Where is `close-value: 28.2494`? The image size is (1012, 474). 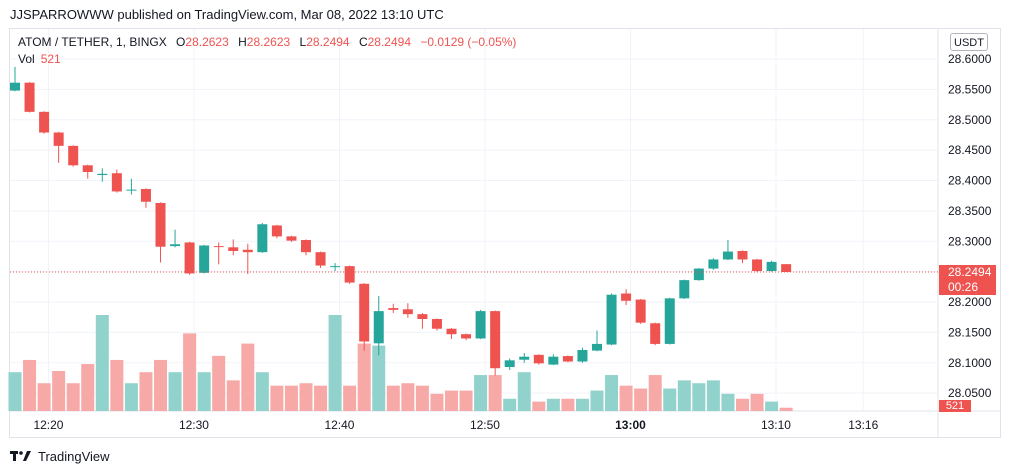
close-value: 28.2494 is located at coordinates (389, 42).